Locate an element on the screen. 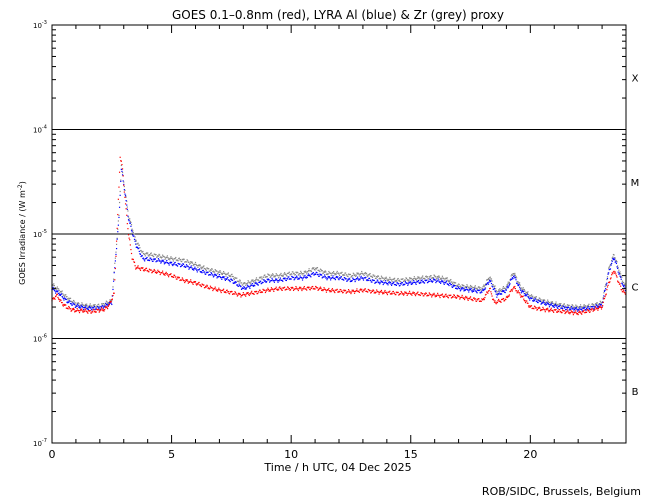  footer-credit: ROB/SIDC, Brussels, Belgium is located at coordinates (561, 491).